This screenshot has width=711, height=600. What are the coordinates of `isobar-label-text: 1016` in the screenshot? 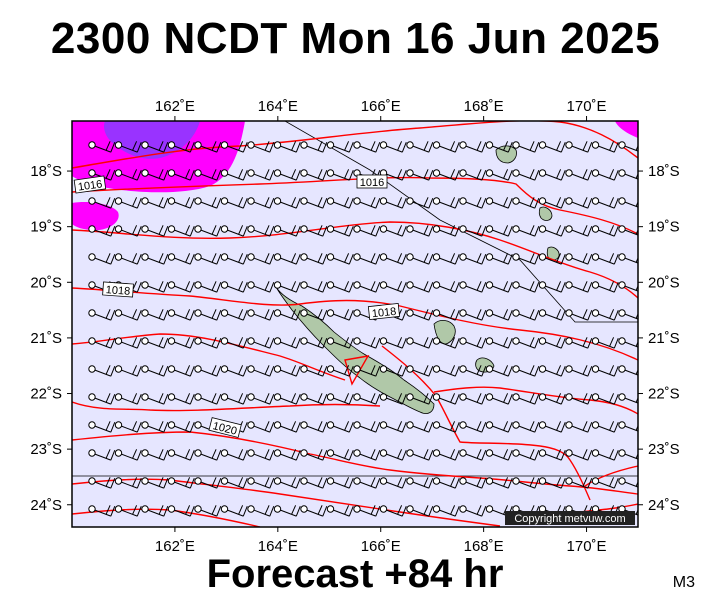 It's located at (372, 183).